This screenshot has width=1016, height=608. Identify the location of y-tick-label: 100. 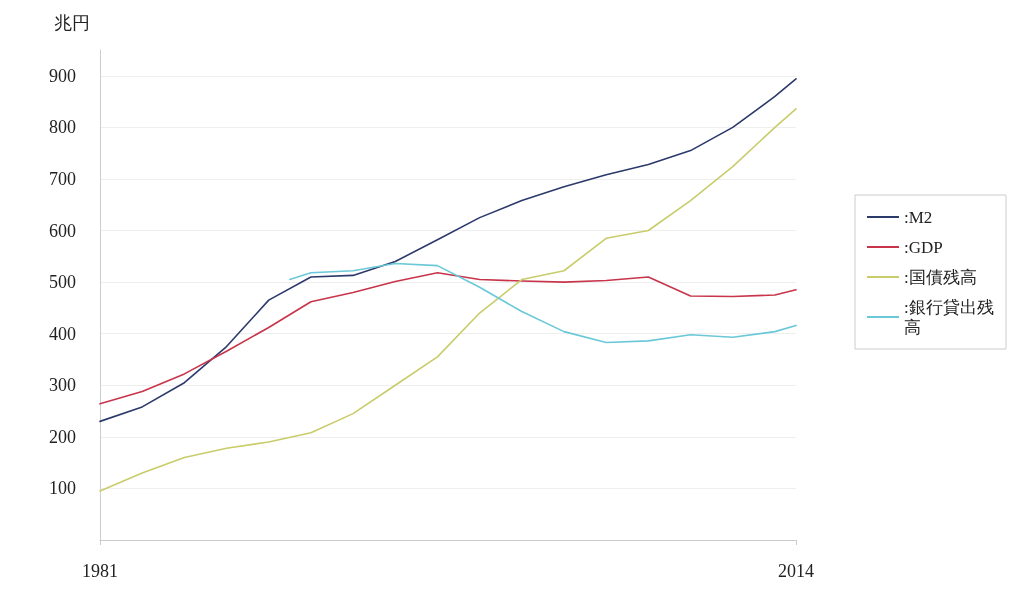
(62, 488).